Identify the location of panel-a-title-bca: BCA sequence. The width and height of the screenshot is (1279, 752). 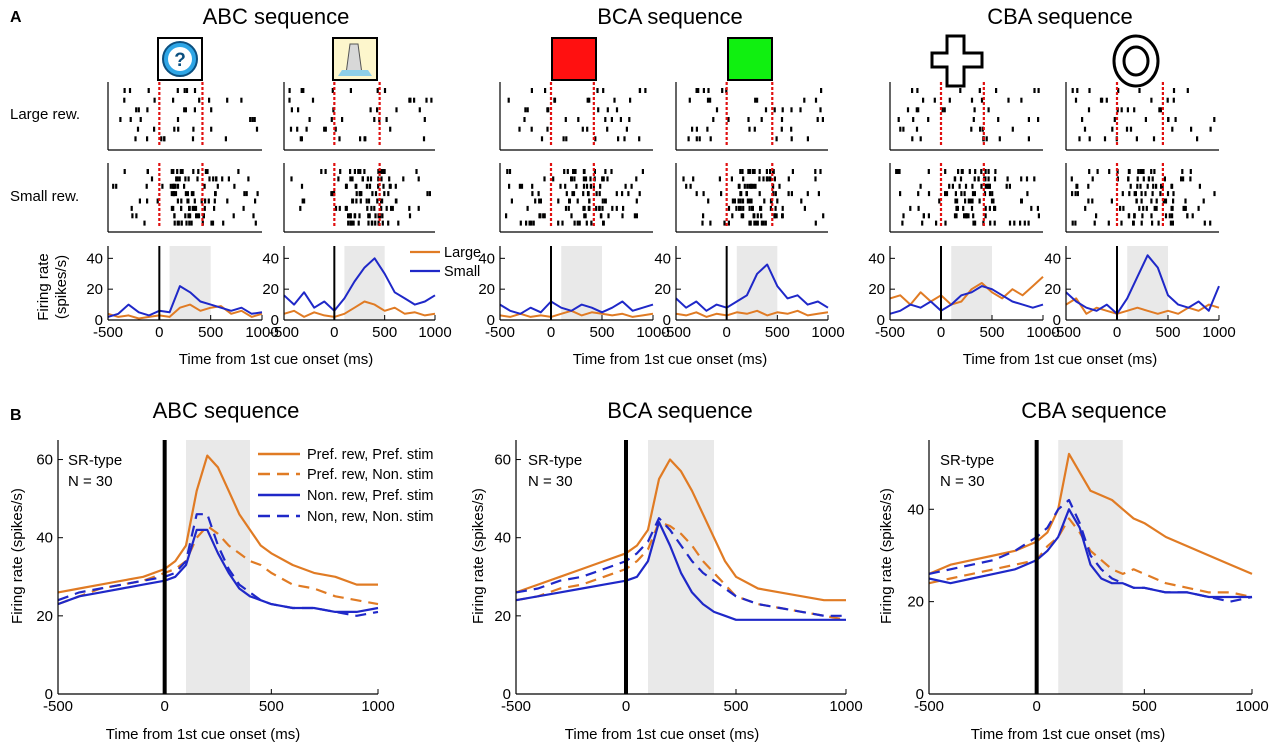
(670, 16).